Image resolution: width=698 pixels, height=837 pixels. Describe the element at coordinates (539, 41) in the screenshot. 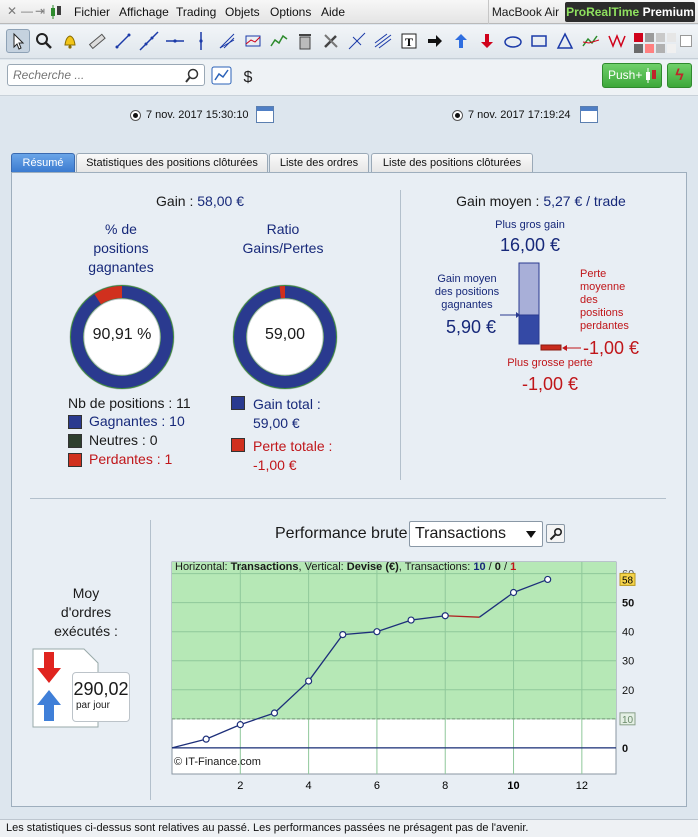

I see `rectangle-icon` at that location.